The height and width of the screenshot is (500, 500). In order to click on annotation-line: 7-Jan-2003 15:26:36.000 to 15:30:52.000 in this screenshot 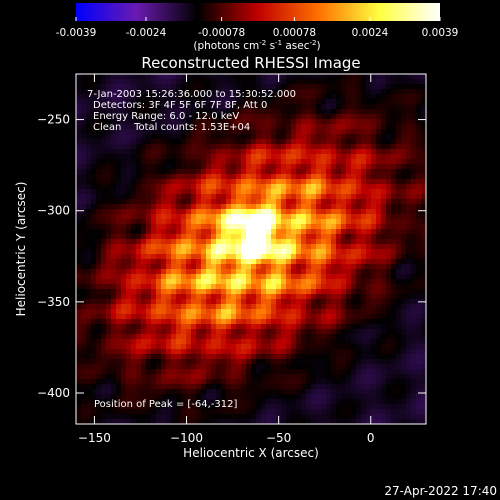, I will do `click(191, 94)`.